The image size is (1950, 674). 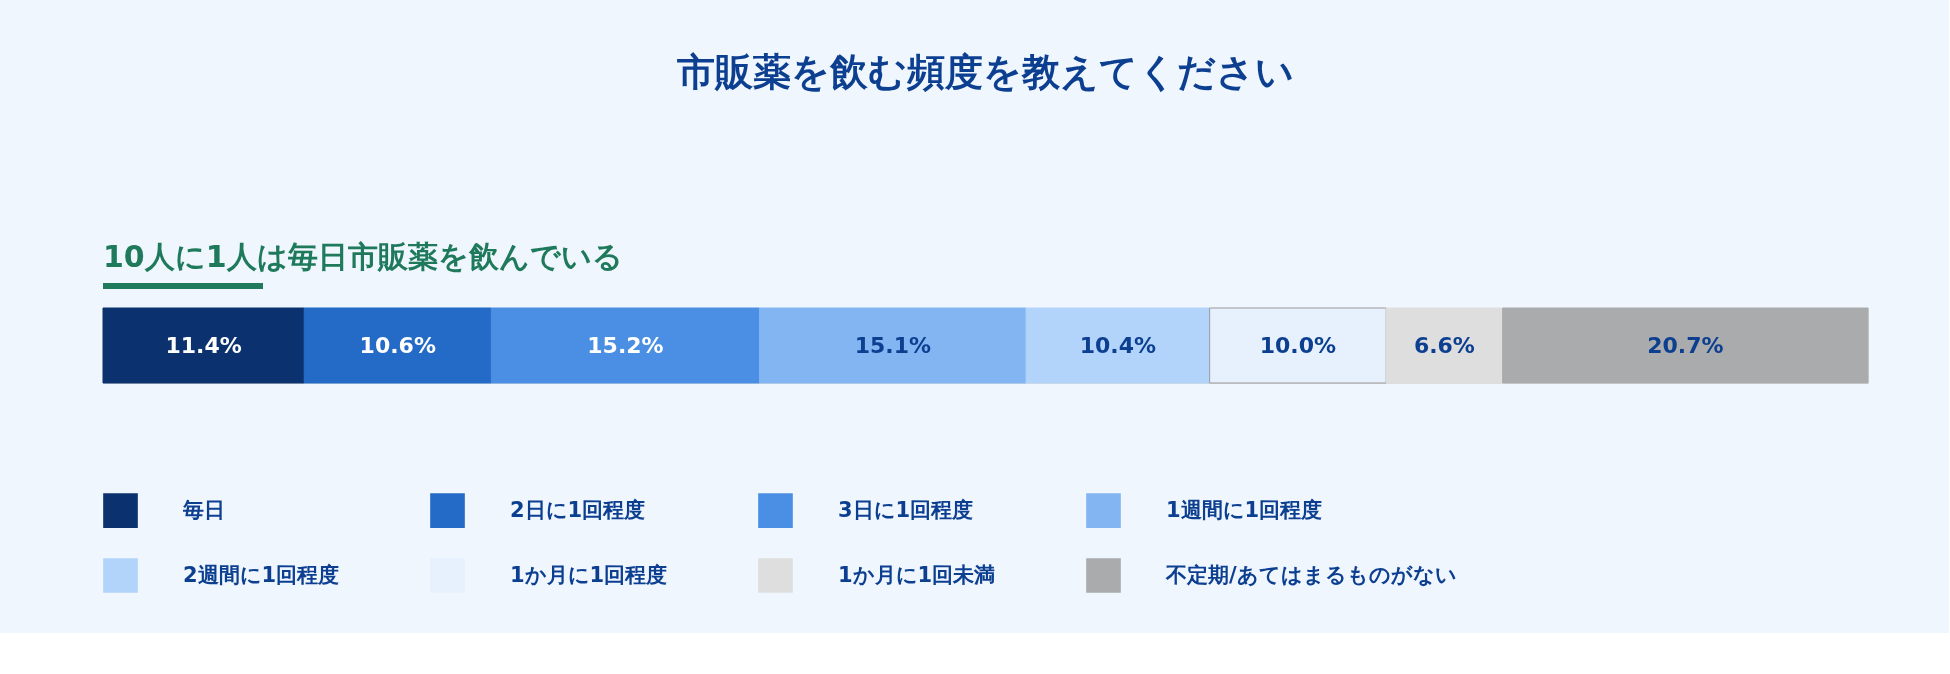 What do you see at coordinates (261, 574) in the screenshot?
I see `legend-label: 2週間に1回程度` at bounding box center [261, 574].